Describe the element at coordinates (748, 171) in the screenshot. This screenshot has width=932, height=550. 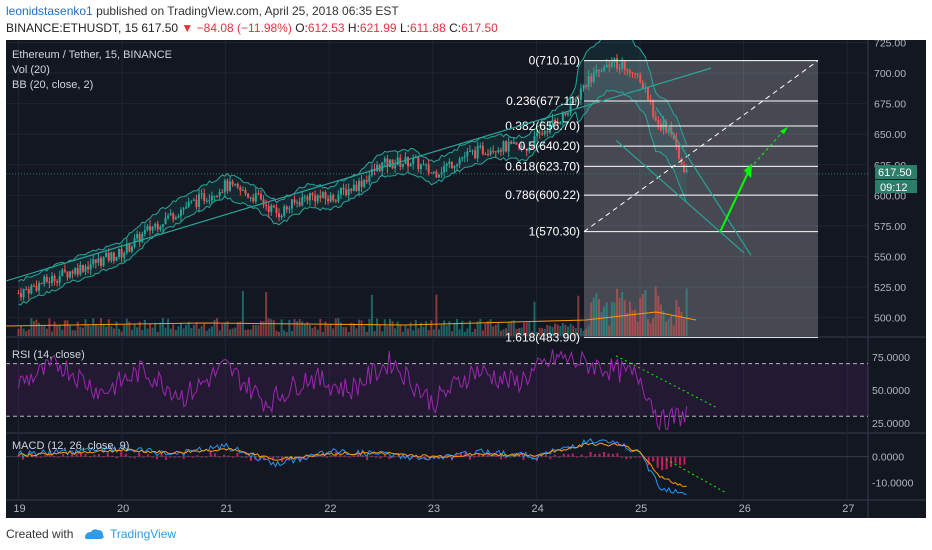
I see `green-arrow-head` at that location.